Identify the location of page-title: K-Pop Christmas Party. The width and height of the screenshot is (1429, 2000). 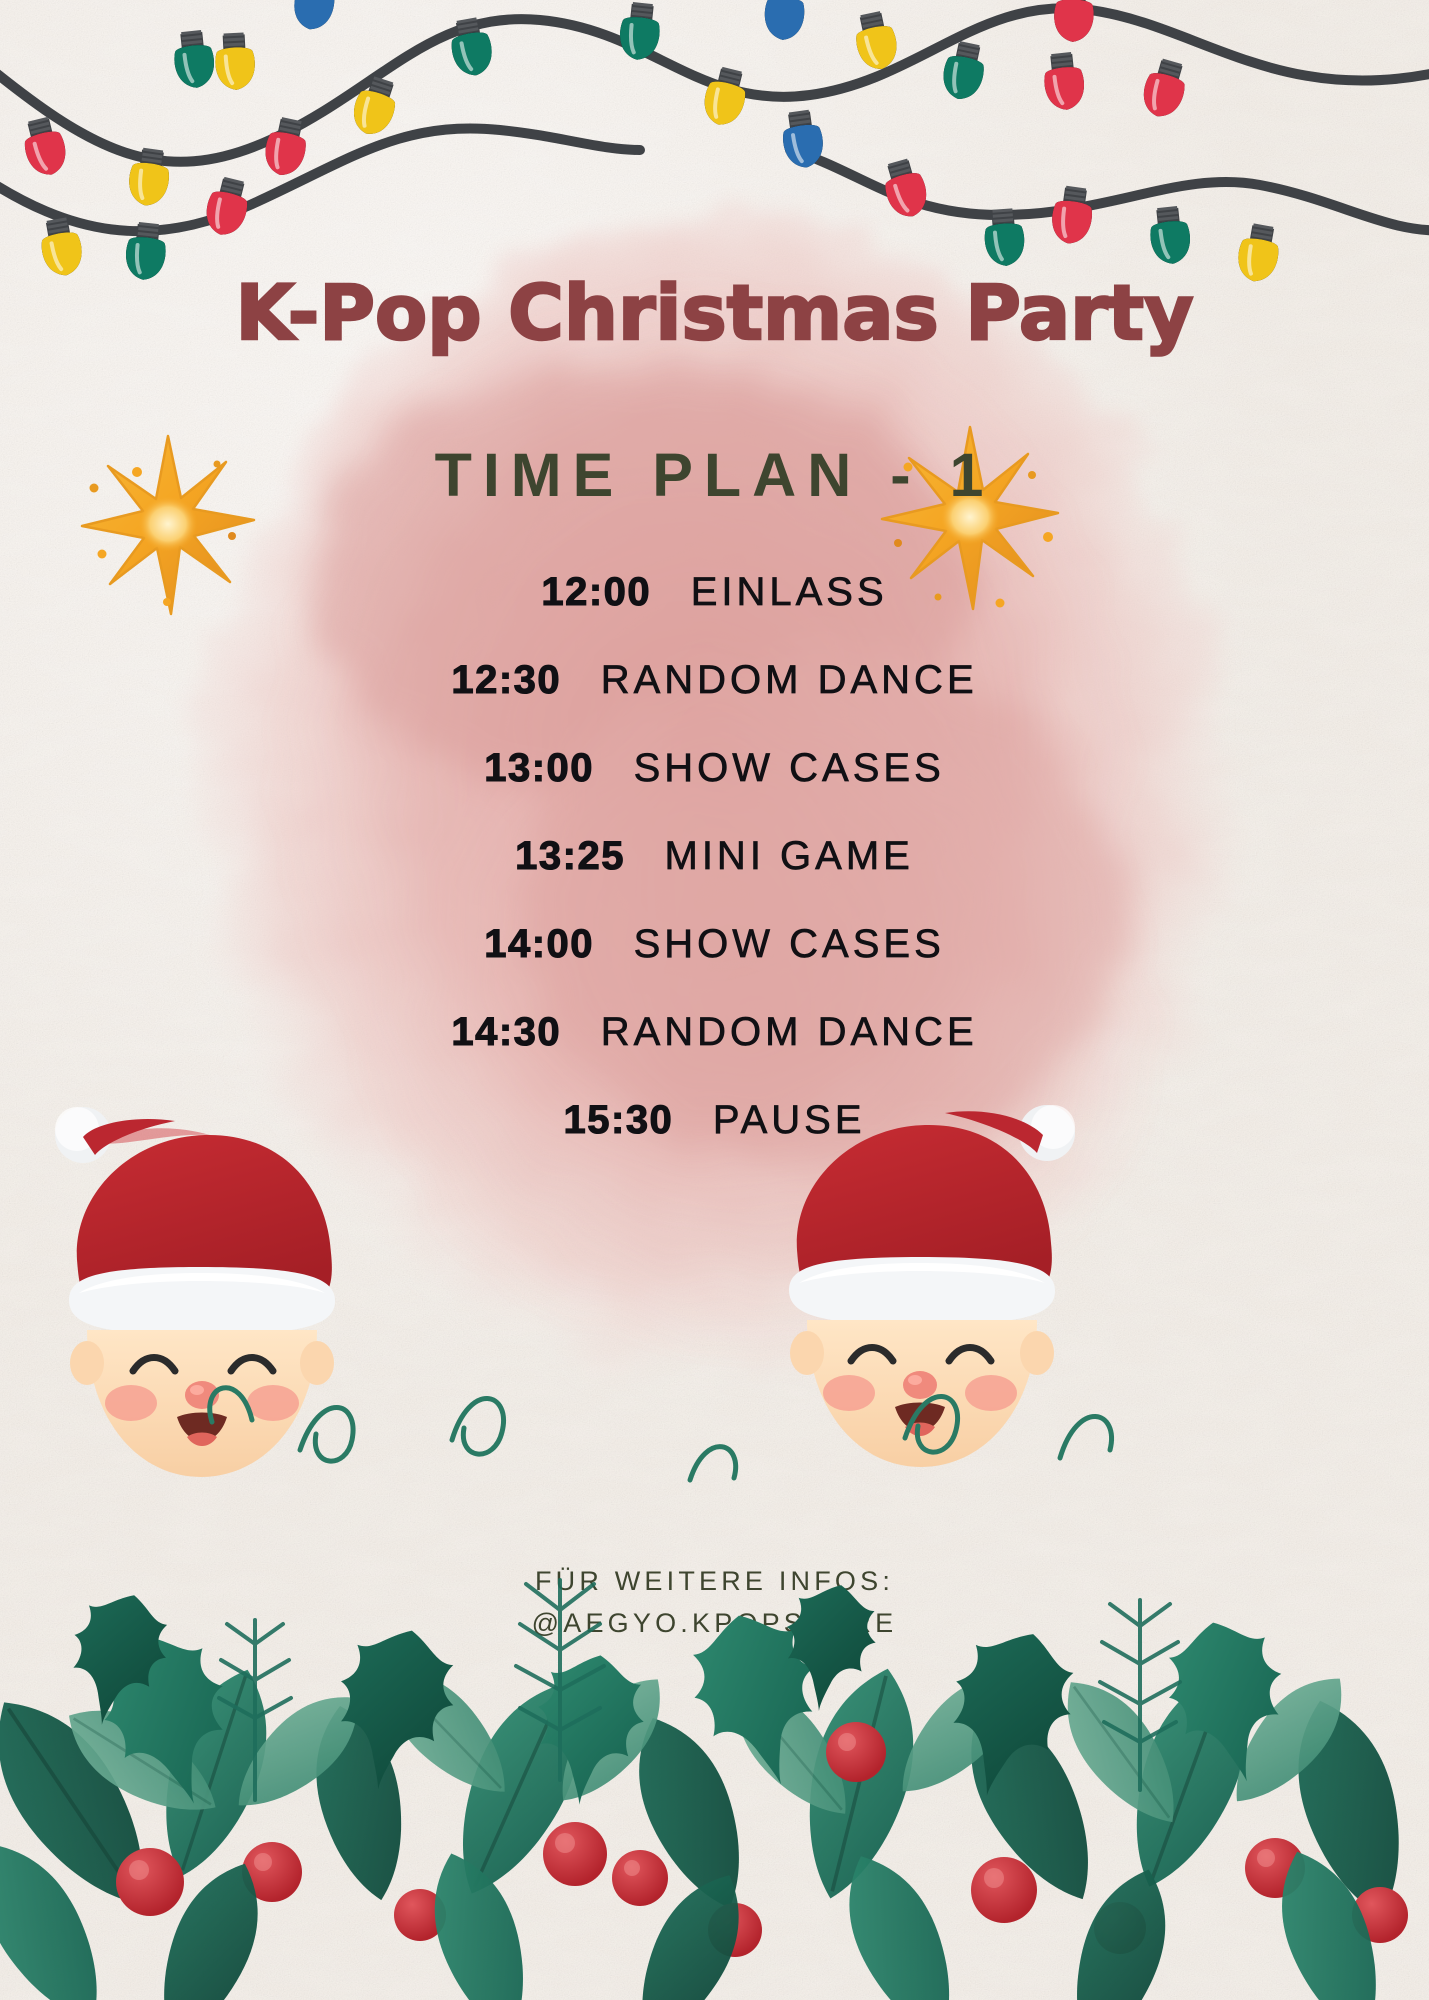
(714, 313).